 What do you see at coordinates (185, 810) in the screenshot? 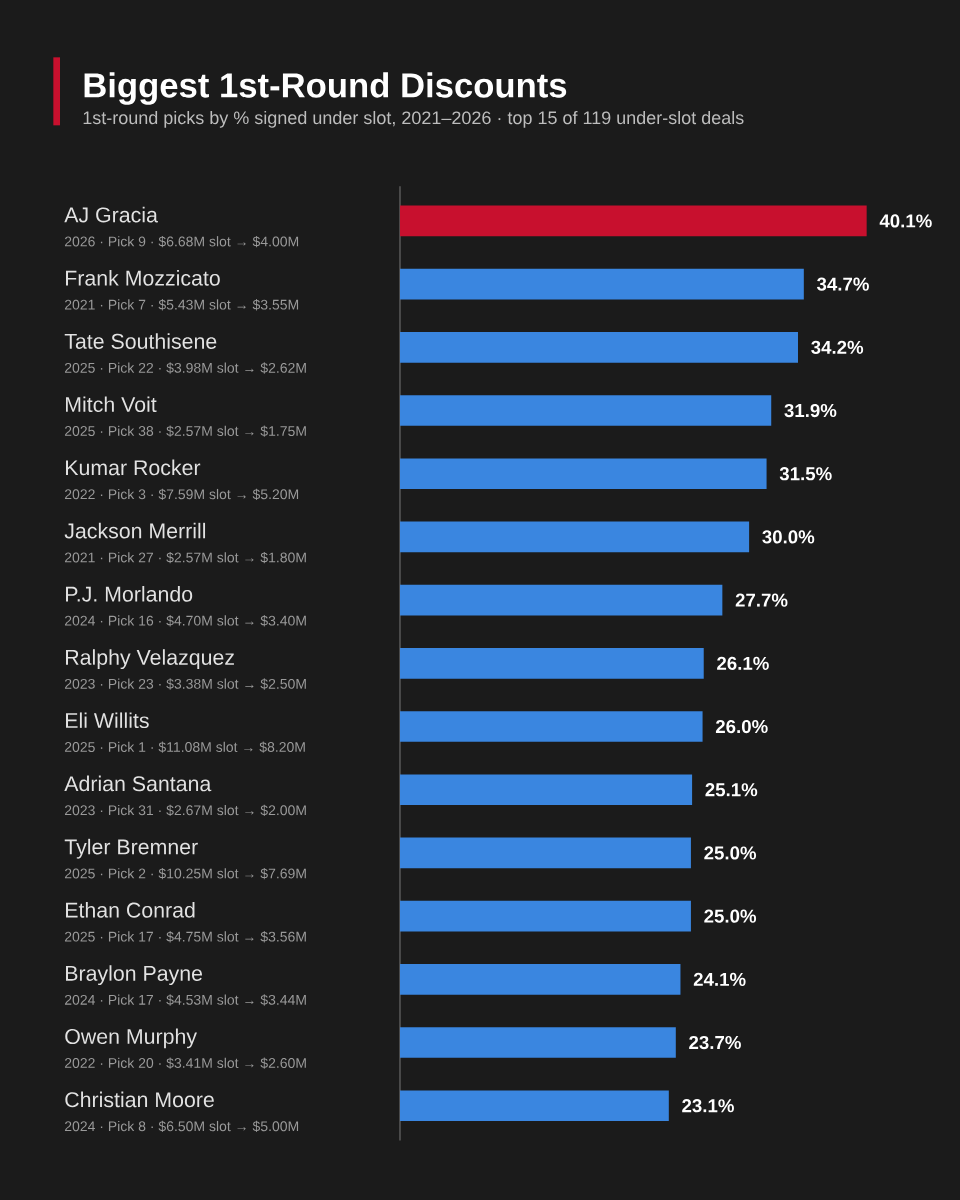
I see `text: 2023 · Pick 31 · $2.67M slot → $2.00M` at bounding box center [185, 810].